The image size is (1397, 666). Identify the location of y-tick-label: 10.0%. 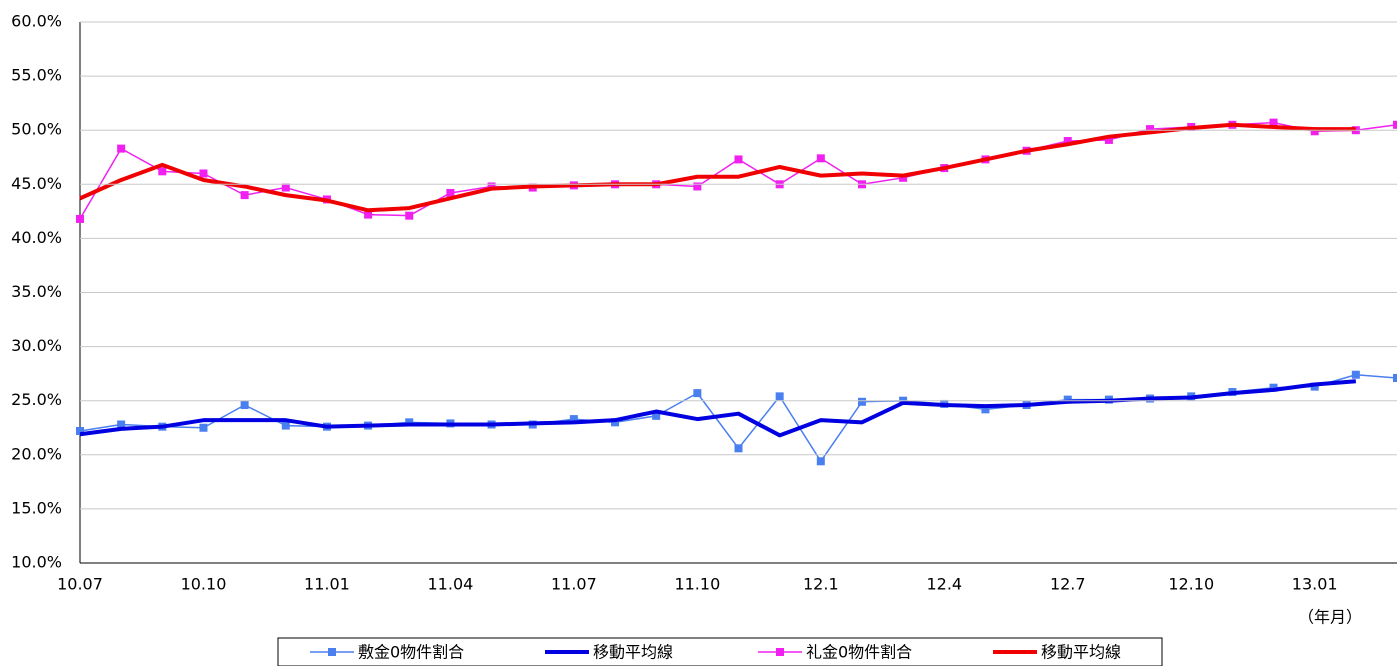
(36, 562).